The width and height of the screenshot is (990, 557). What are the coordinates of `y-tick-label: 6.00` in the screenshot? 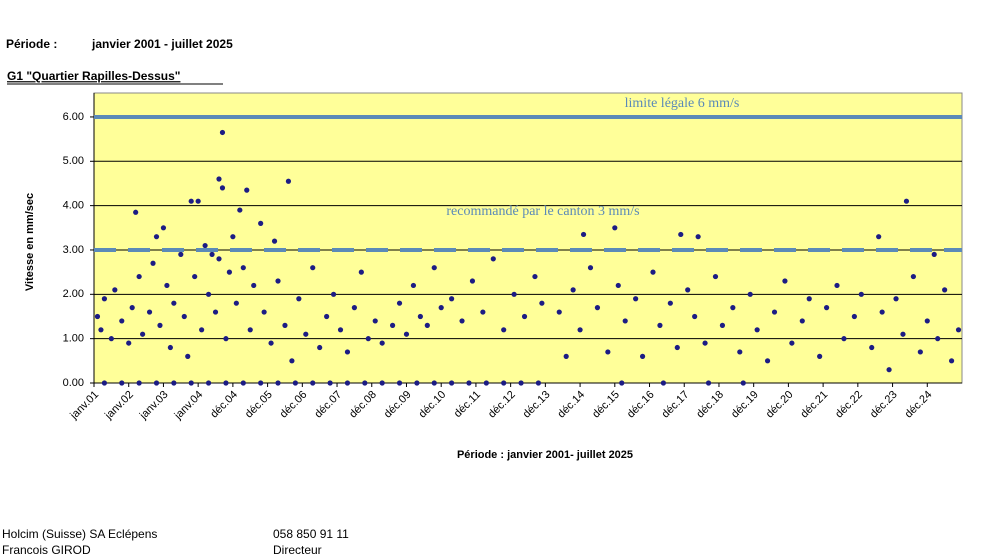 It's located at (73, 117).